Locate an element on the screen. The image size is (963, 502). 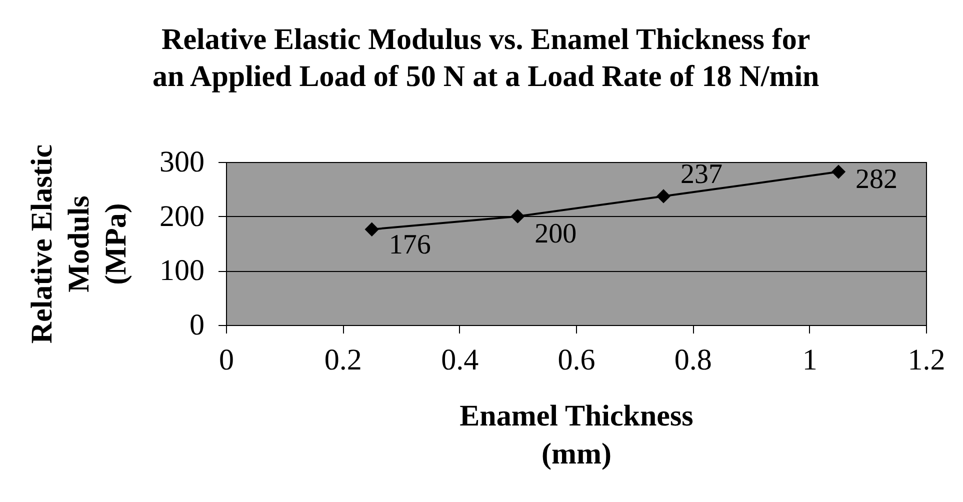
x-tick-label: 0.8 is located at coordinates (693, 360).